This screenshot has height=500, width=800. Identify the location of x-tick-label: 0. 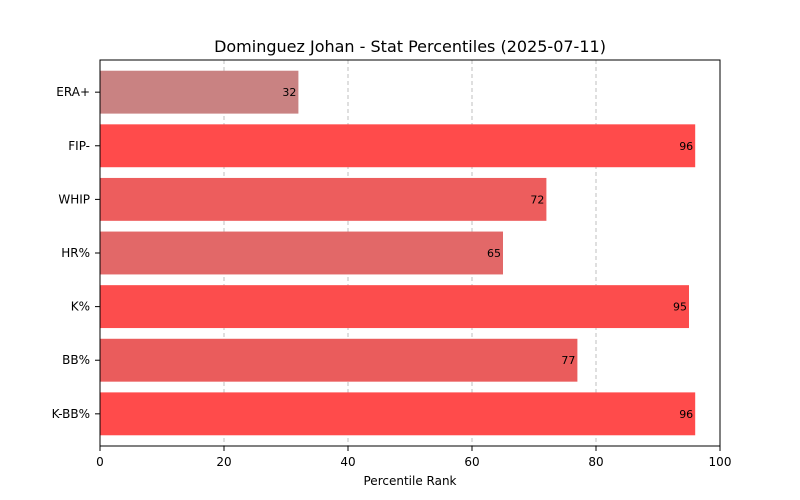
(100, 462).